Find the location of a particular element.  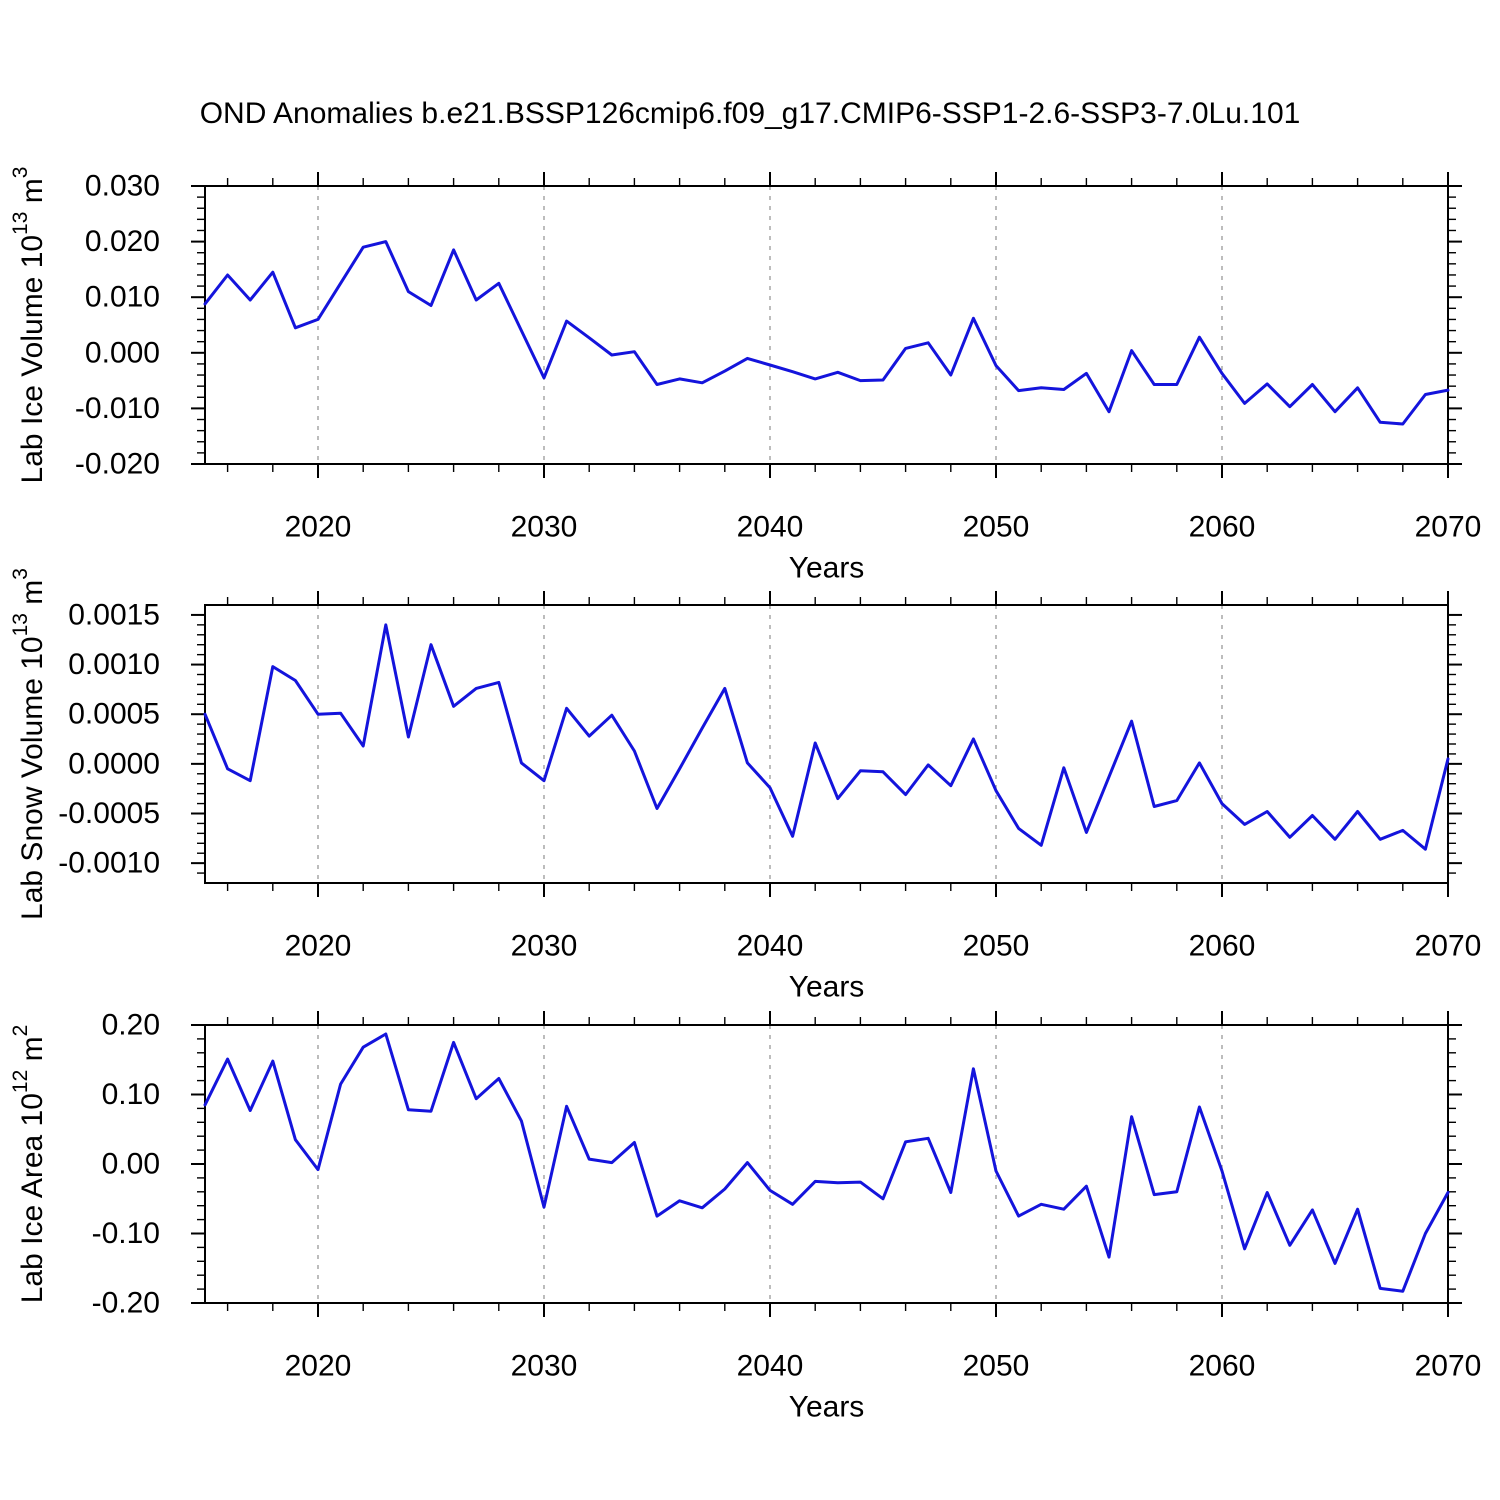

y-tick-label: 0.0000 is located at coordinates (114, 763).